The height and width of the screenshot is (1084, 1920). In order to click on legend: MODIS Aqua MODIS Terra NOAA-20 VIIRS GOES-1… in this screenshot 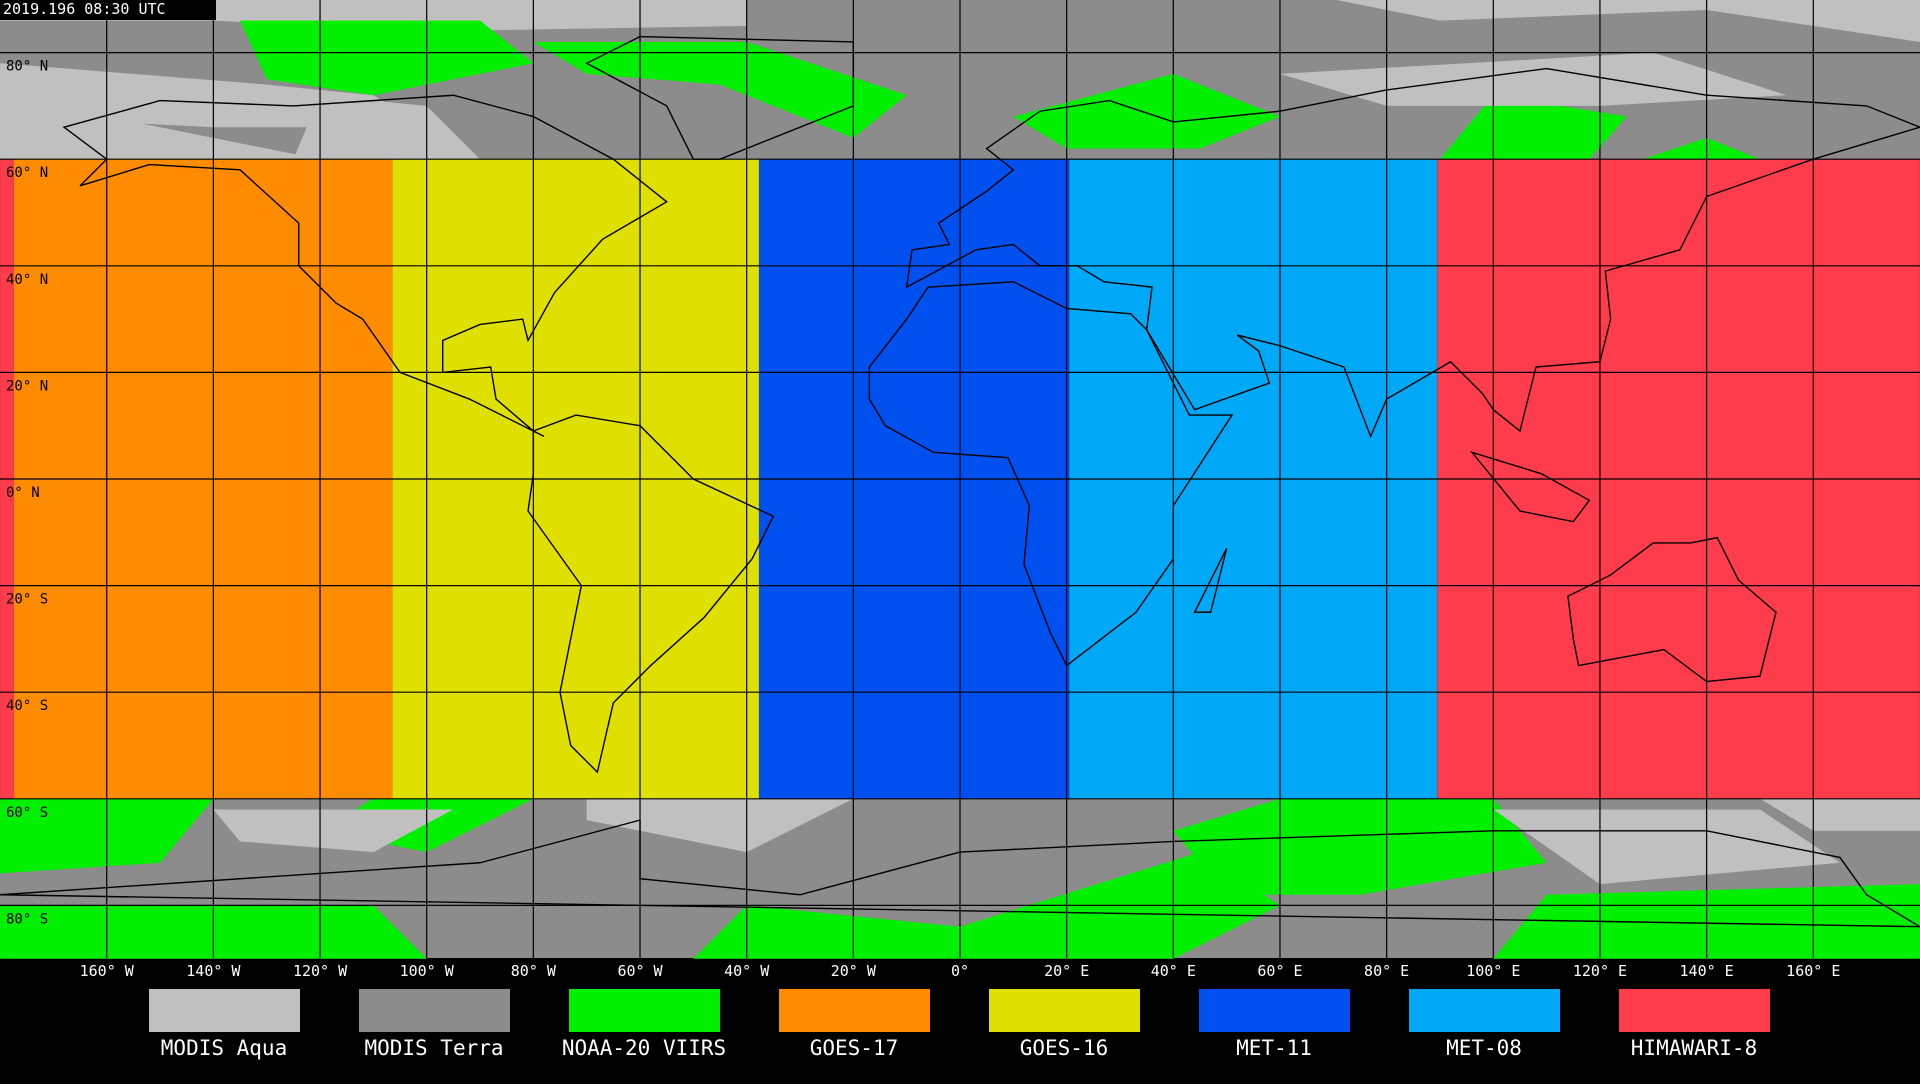, I will do `click(959, 1024)`.